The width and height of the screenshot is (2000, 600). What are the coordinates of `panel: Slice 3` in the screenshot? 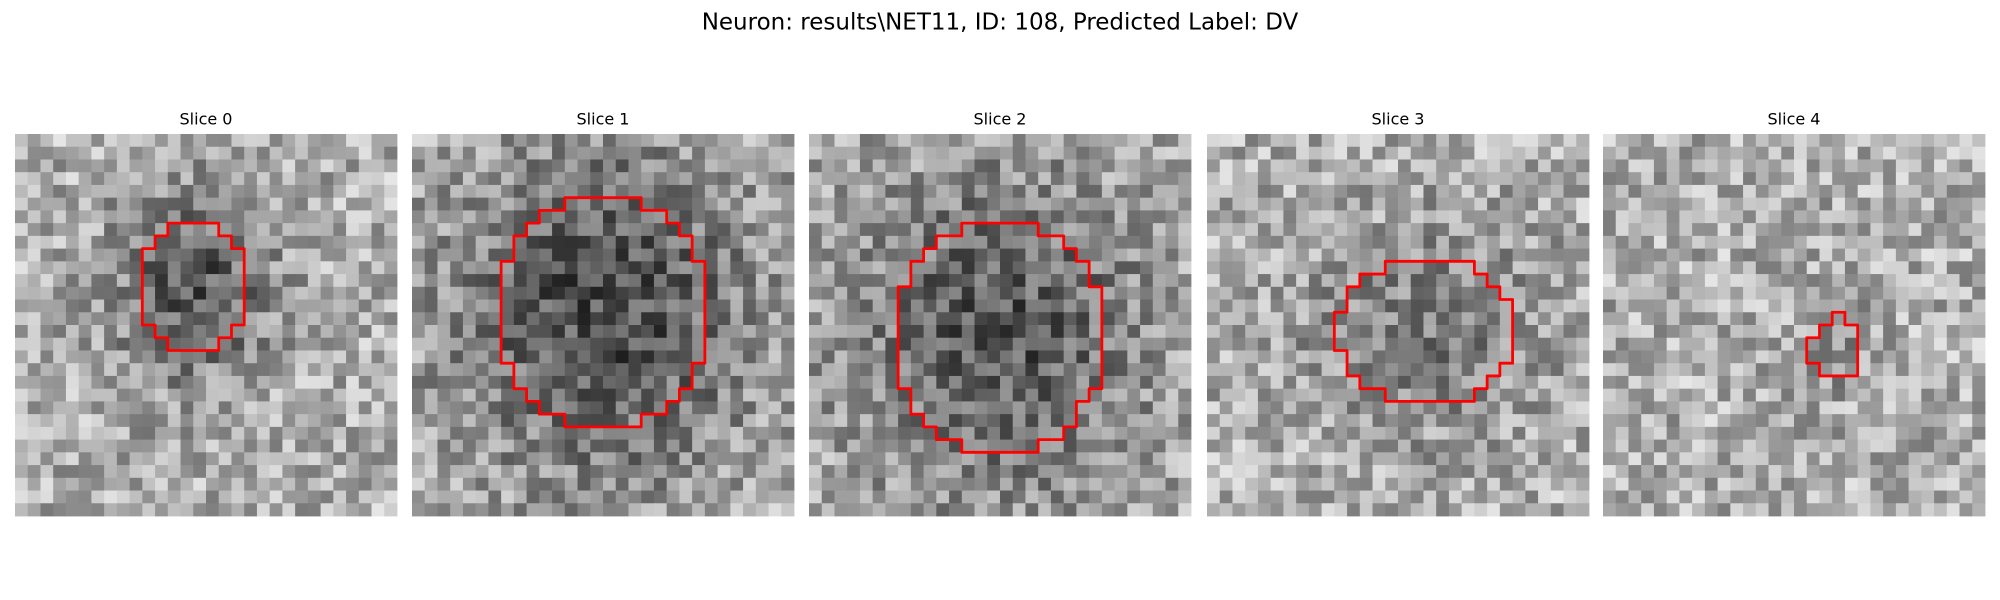 It's located at (1398, 313).